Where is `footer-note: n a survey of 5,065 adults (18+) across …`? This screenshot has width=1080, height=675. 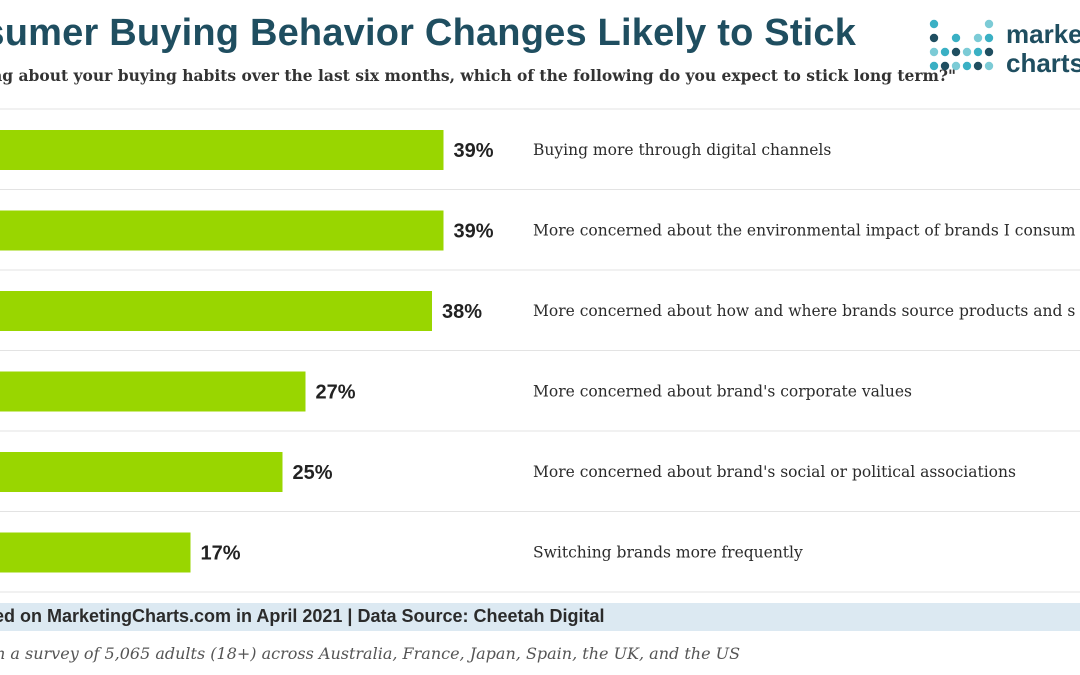 footer-note: n a survey of 5,065 adults (18+) across … is located at coordinates (370, 653).